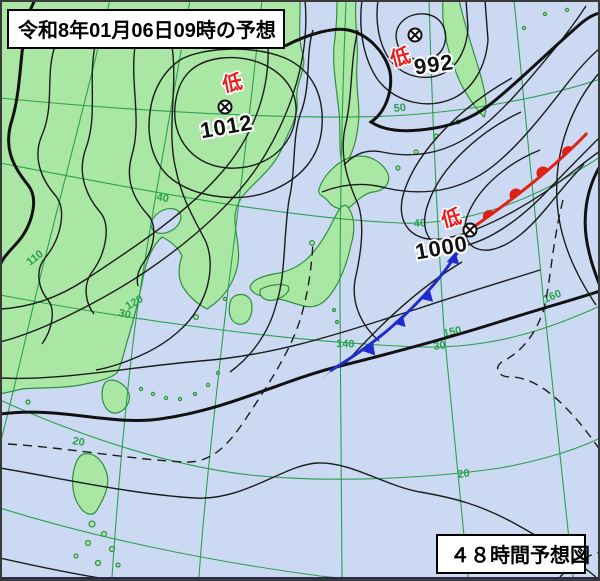 The height and width of the screenshot is (581, 600). I want to click on label-lat40-east: 40, so click(419, 223).